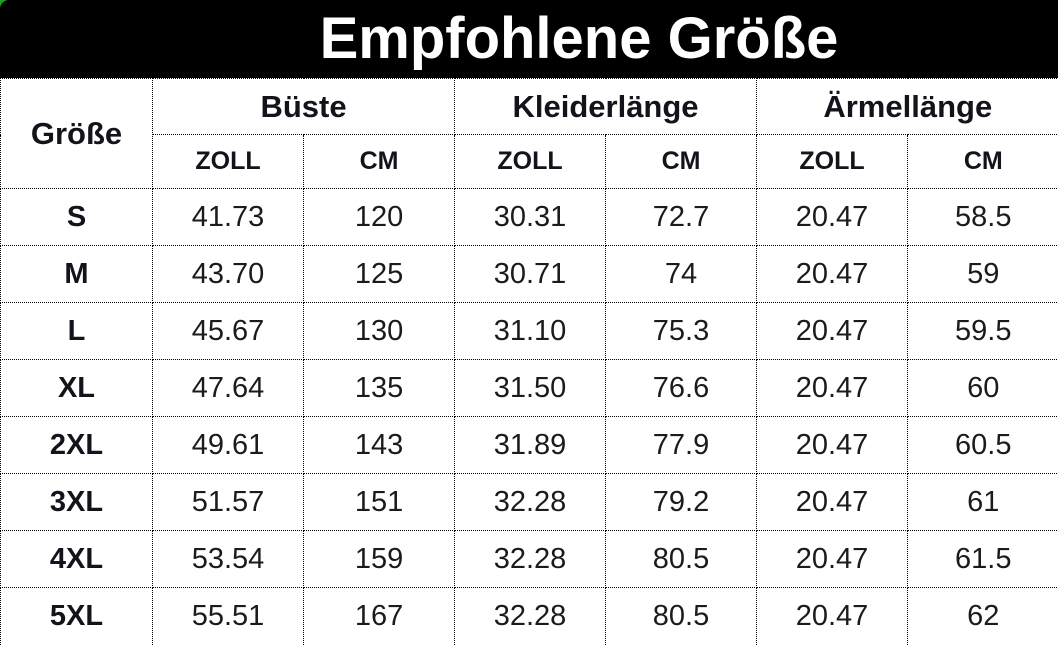 The height and width of the screenshot is (645, 1058). What do you see at coordinates (379, 445) in the screenshot?
I see `cell-bust-cm: 143` at bounding box center [379, 445].